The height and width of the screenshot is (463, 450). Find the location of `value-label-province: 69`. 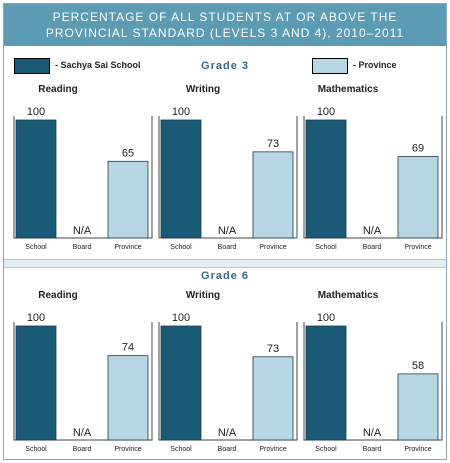

value-label-province: 69 is located at coordinates (418, 149).